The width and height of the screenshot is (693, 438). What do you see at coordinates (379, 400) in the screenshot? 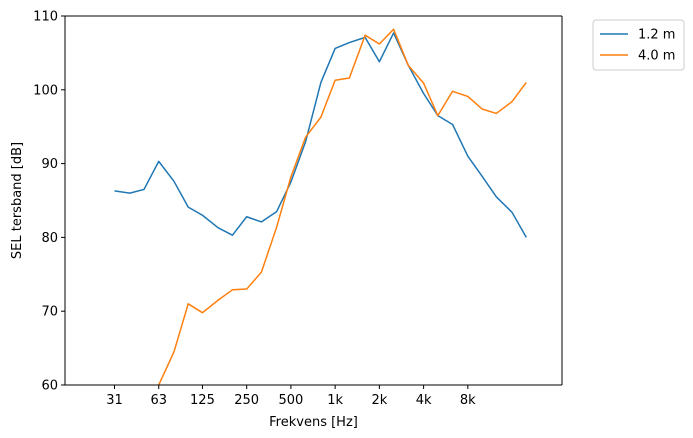
I see `x-tick-label: 2k` at bounding box center [379, 400].